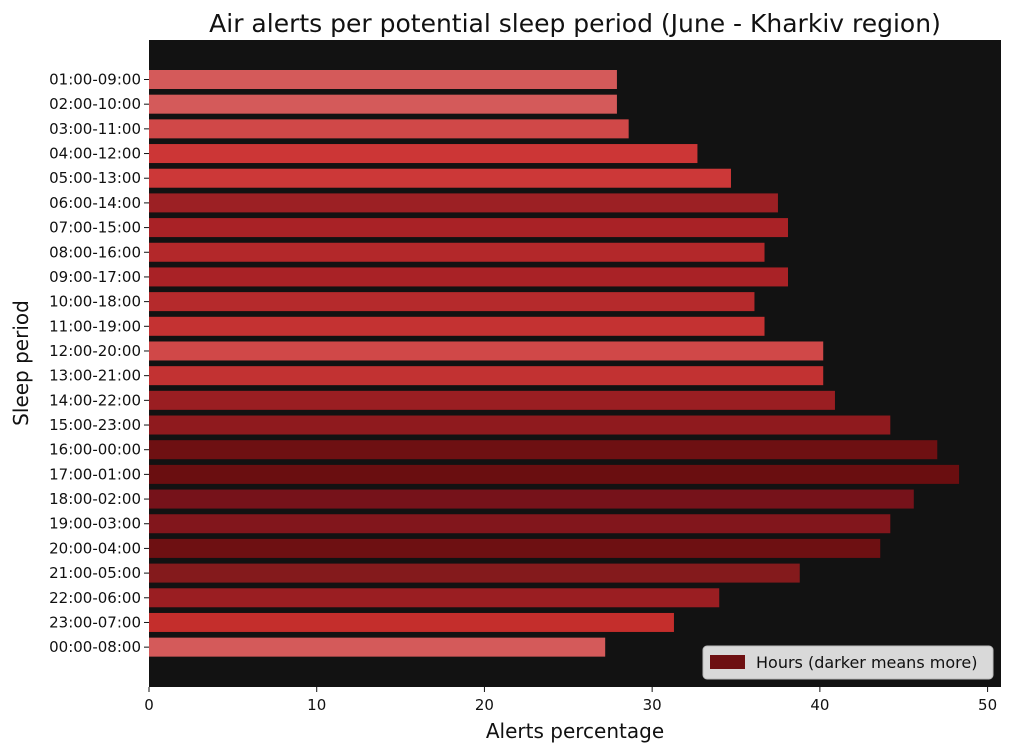  Describe the element at coordinates (819, 705) in the screenshot. I see `x-tick-label: 40` at that location.